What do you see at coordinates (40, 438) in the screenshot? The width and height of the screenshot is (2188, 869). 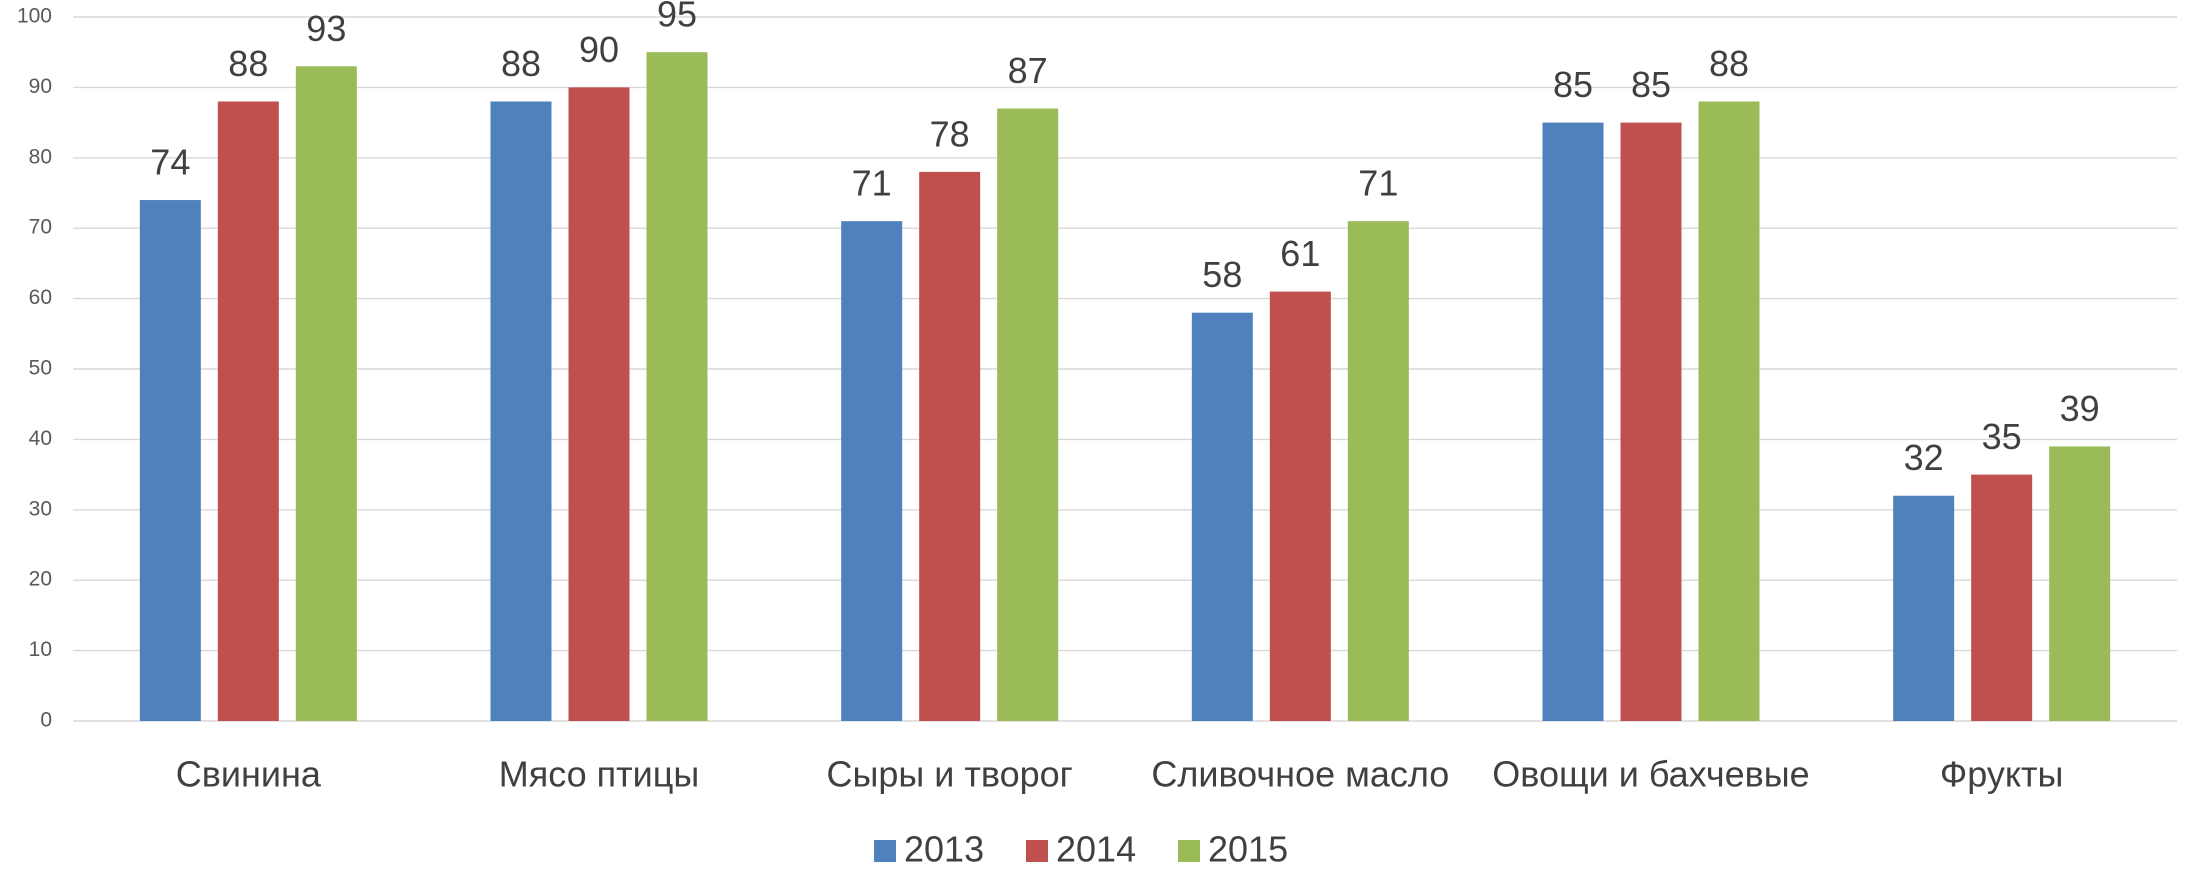 I see `y-tick-label: 40` at bounding box center [40, 438].